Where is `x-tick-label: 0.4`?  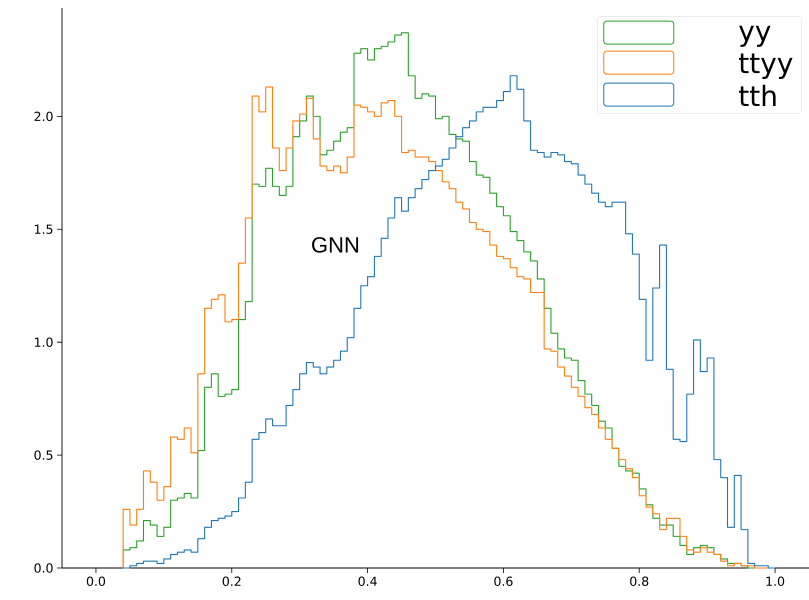
x-tick-label: 0.4 is located at coordinates (367, 581).